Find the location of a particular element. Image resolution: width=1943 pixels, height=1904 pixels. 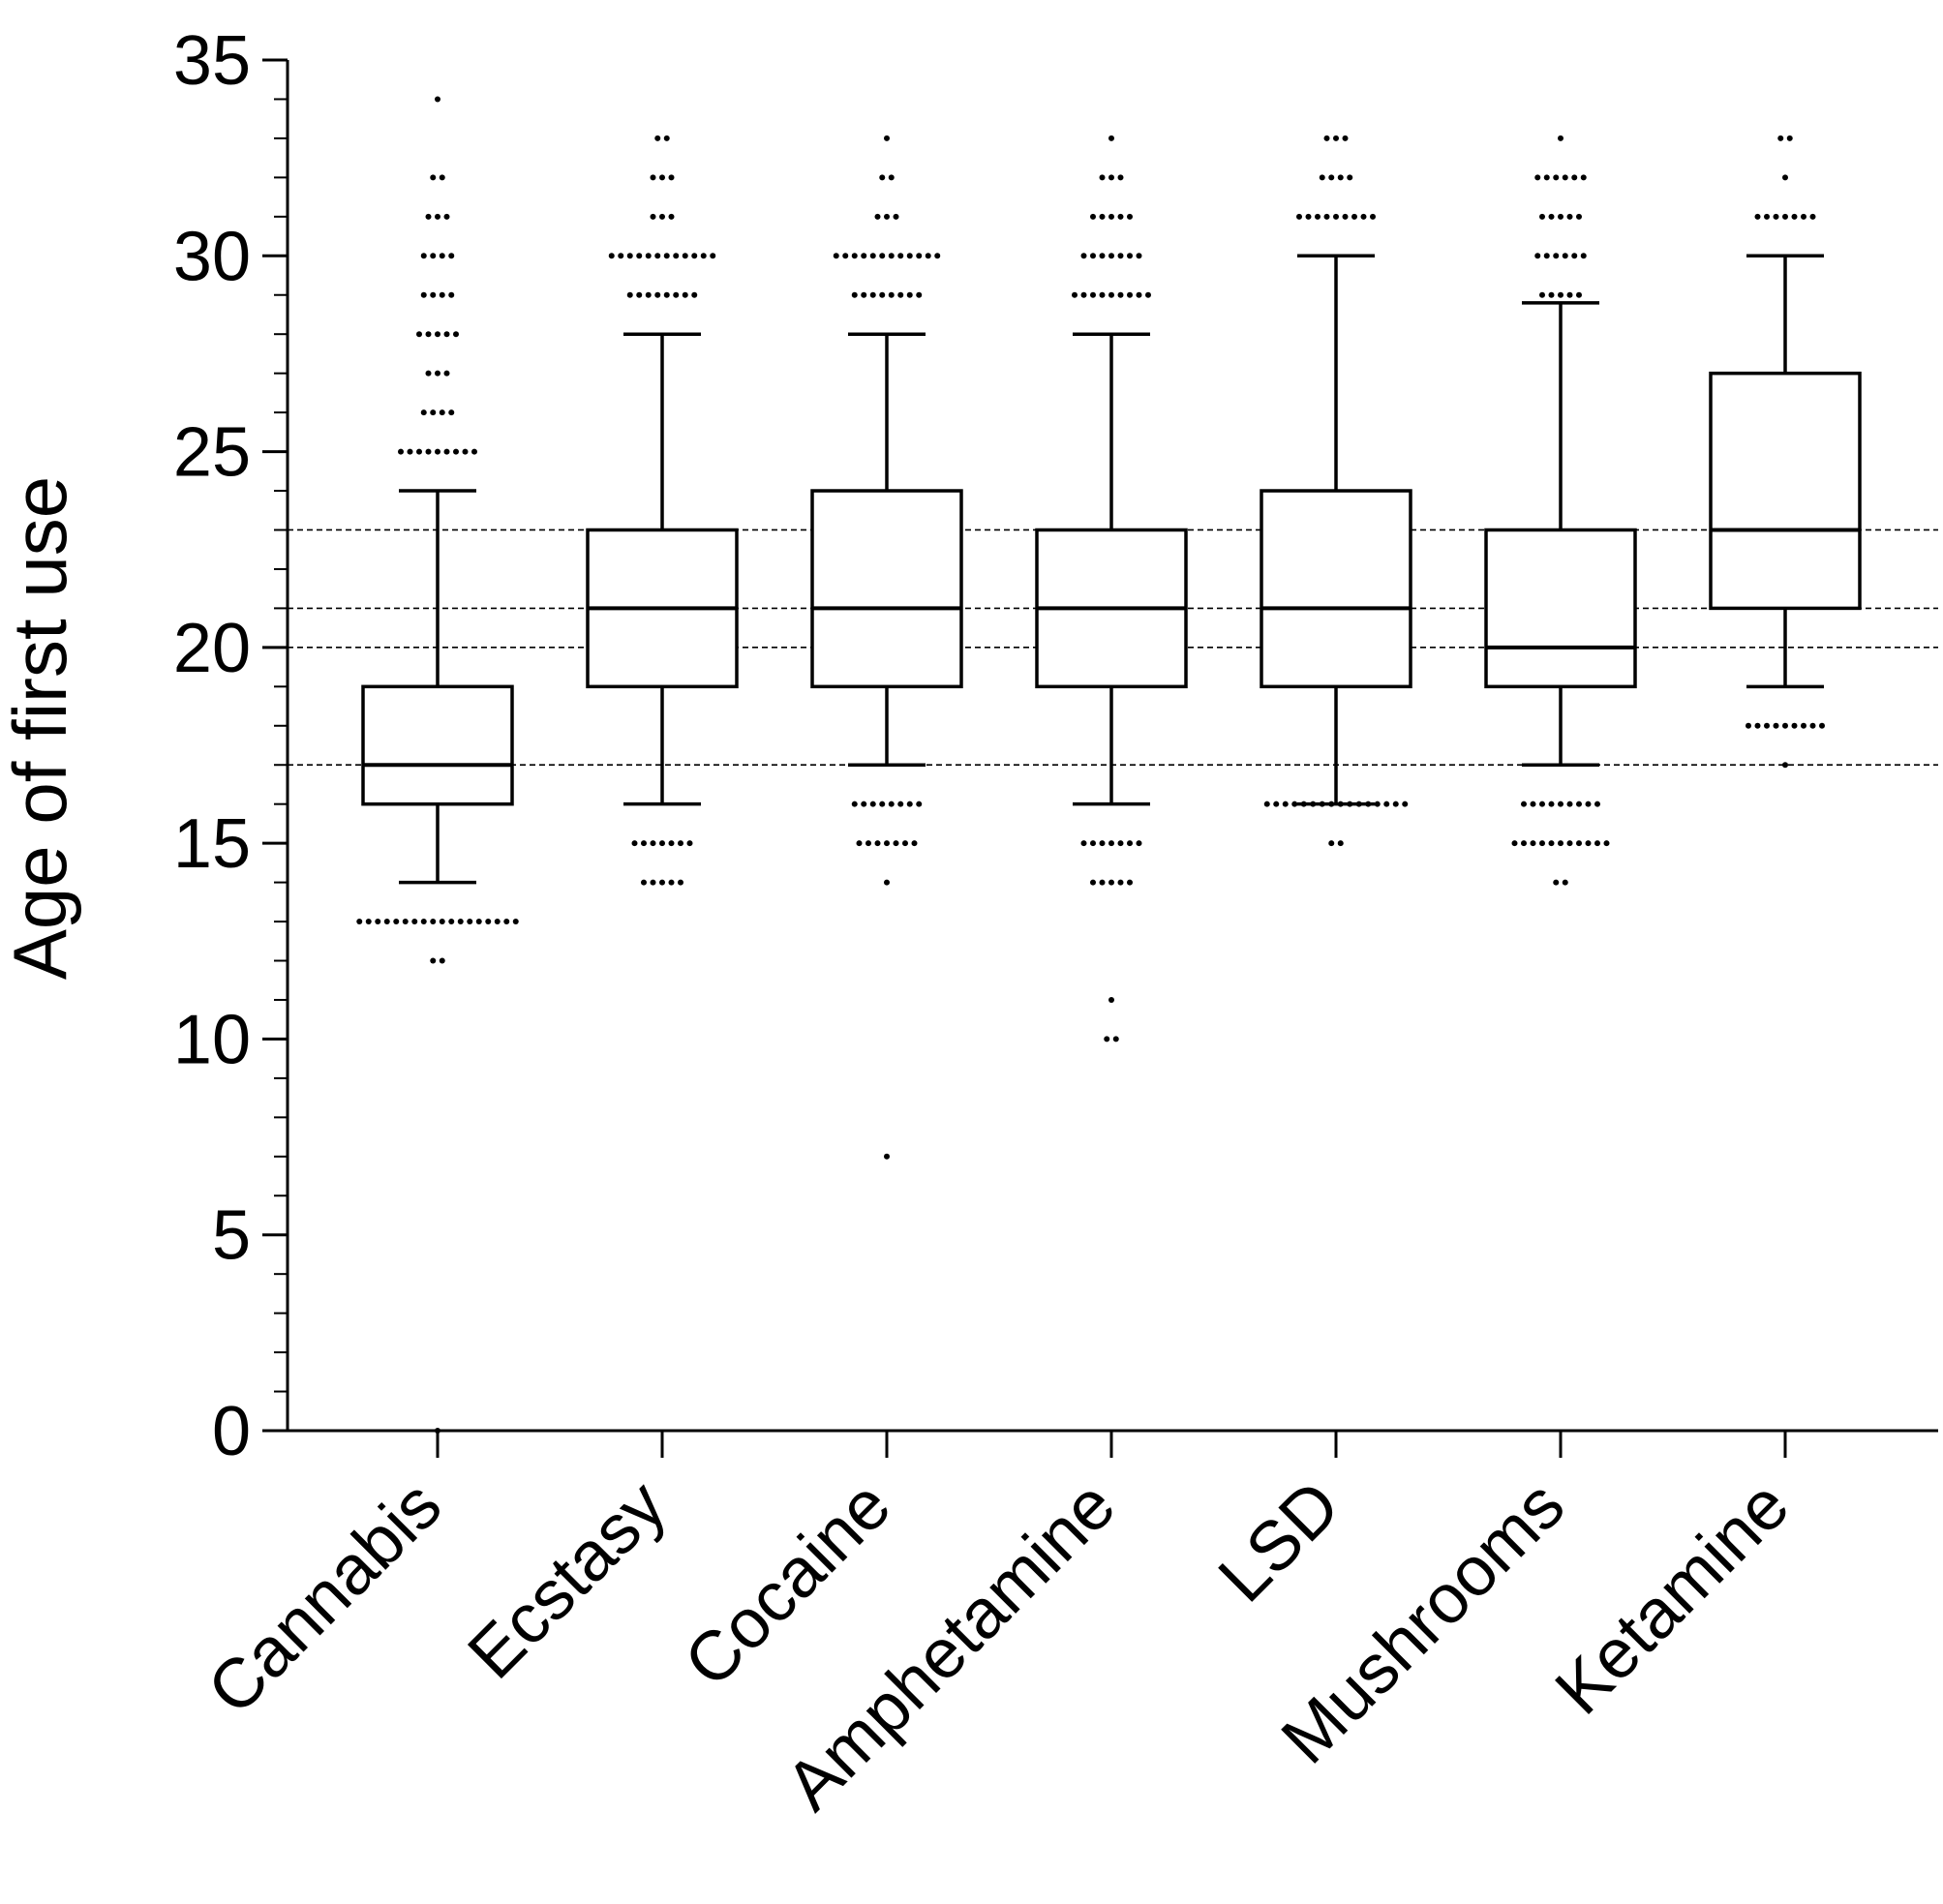

x-category-label: LSD is located at coordinates (1279, 1541).